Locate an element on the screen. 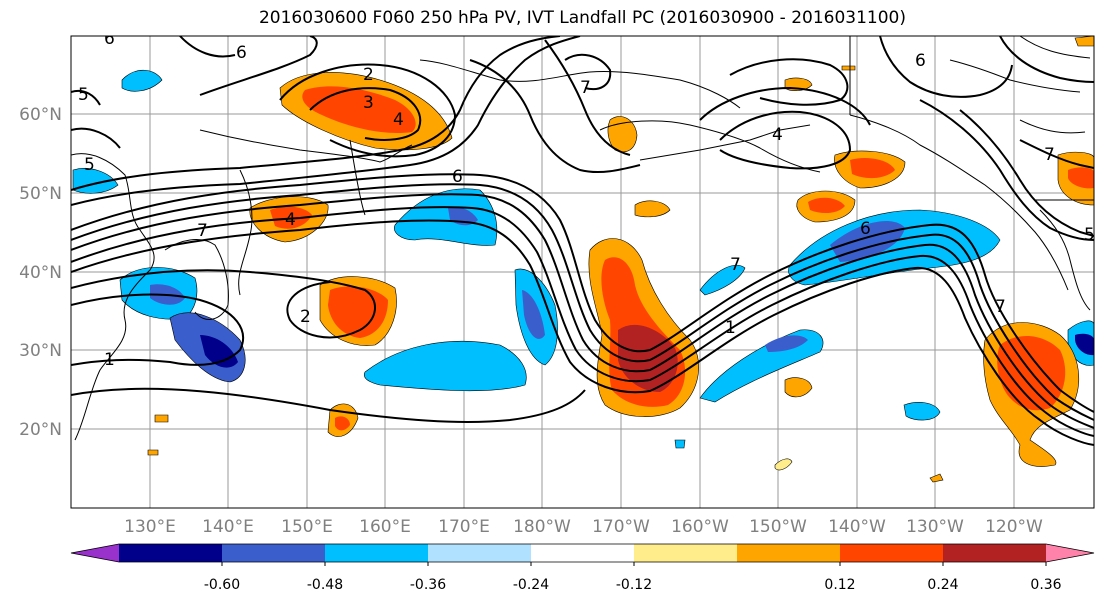 This screenshot has height=601, width=1105. lon-label: 140°W is located at coordinates (857, 527).